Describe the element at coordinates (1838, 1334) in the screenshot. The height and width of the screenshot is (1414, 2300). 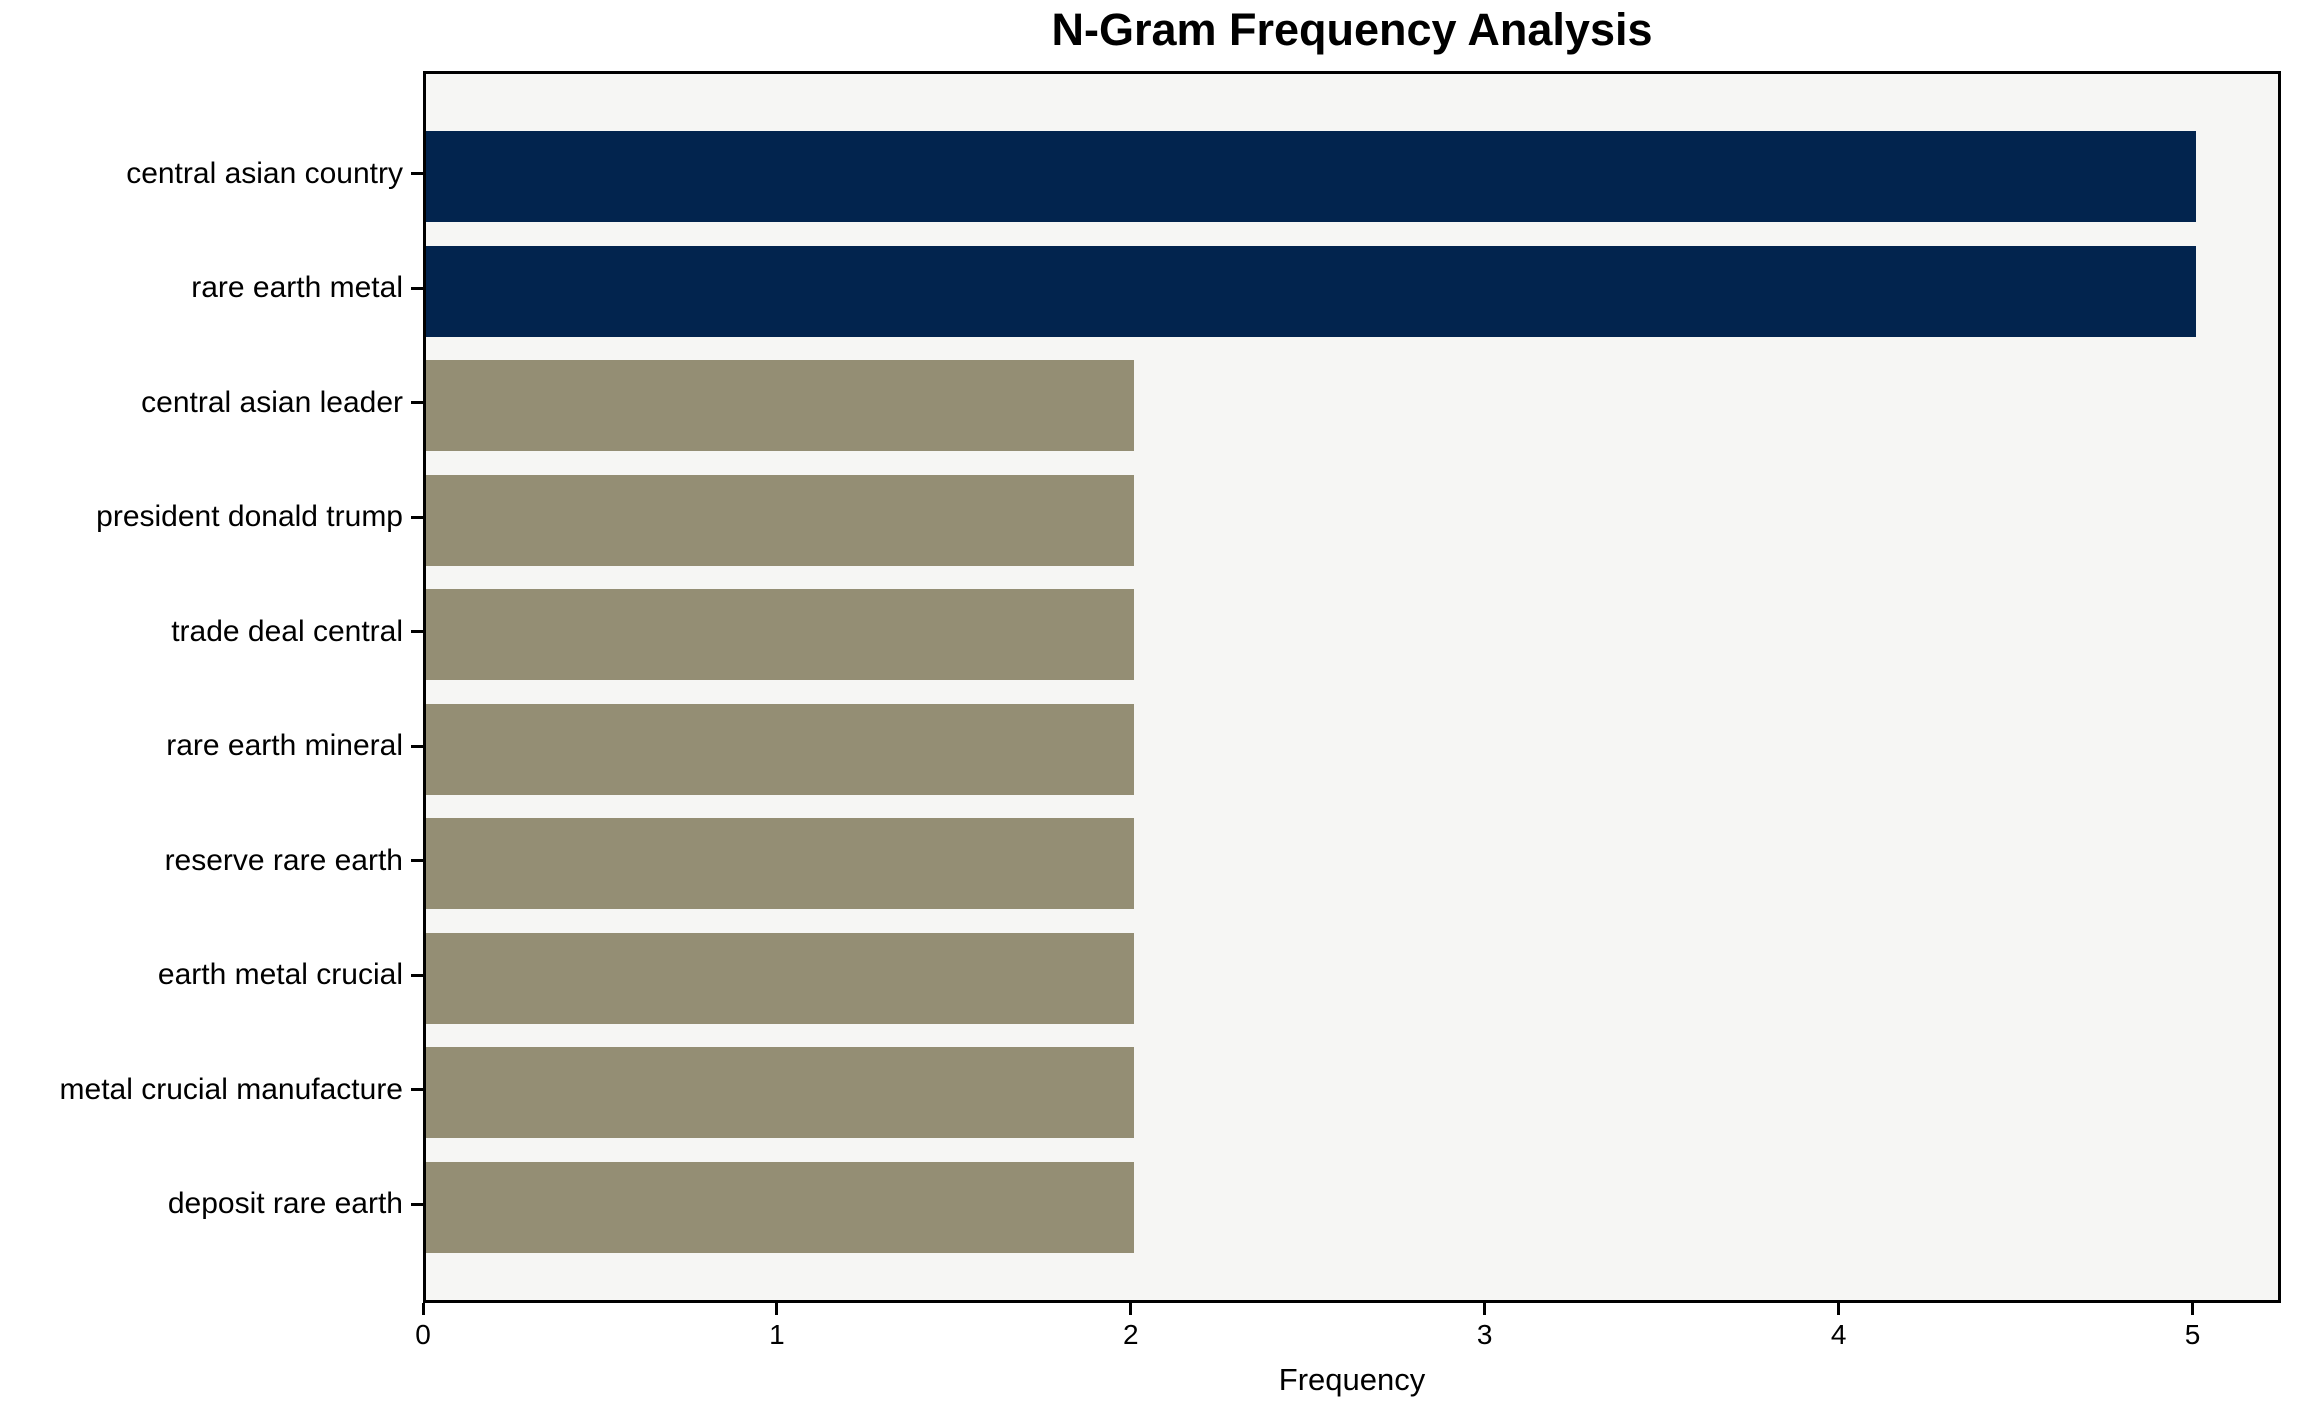
I see `x-tick-label: 4` at that location.